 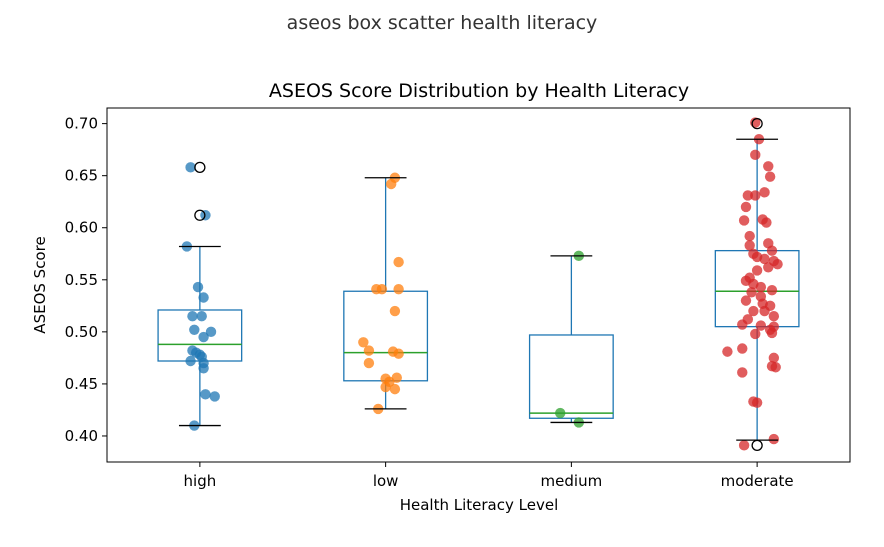 I want to click on box-group-medium, so click(x=571, y=339).